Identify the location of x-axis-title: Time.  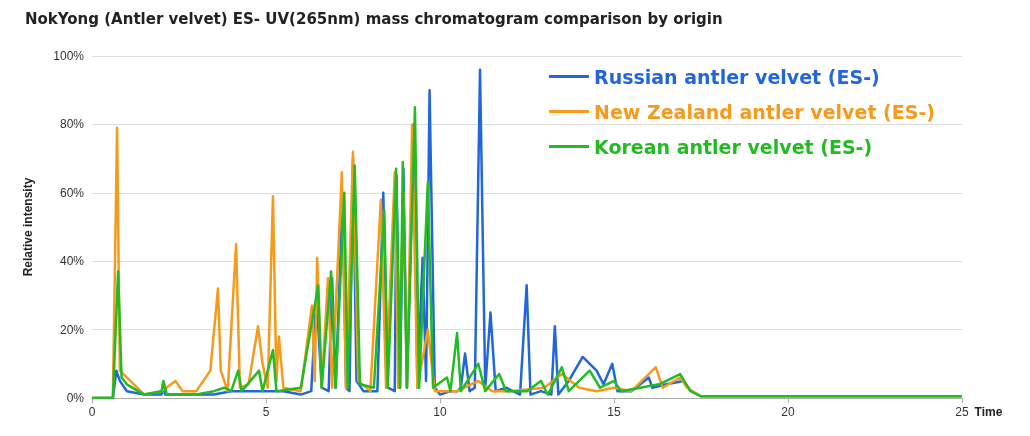
(988, 412).